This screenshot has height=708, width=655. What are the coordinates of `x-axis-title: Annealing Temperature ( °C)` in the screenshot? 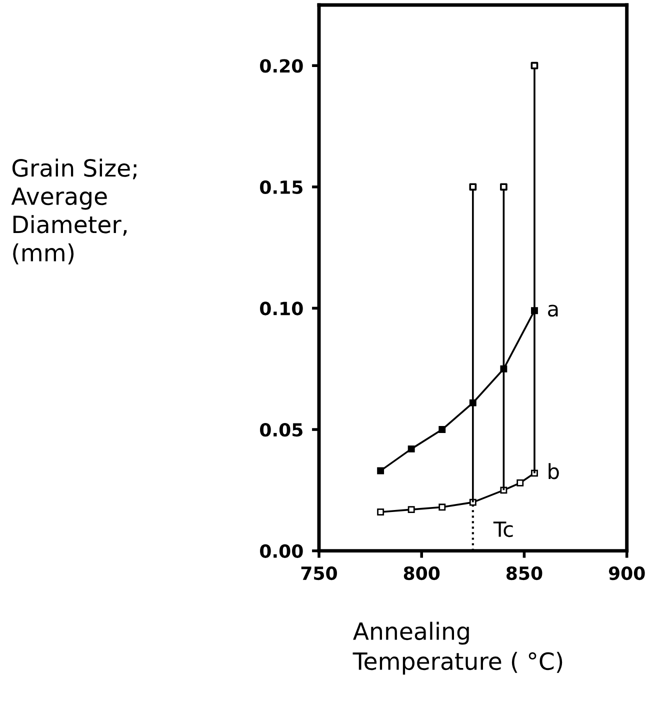 It's located at (457, 648).